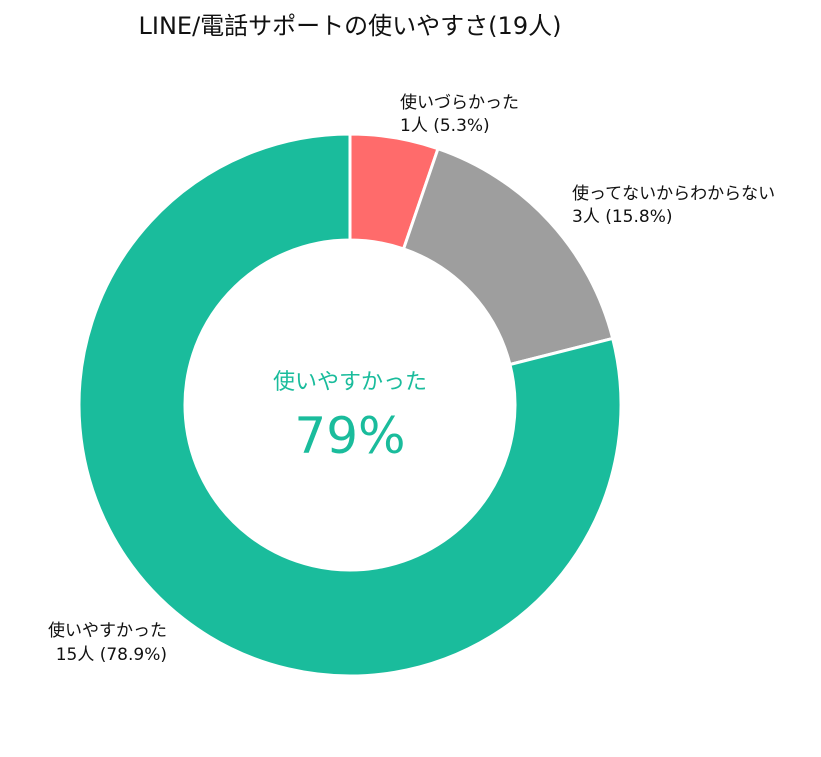  I want to click on slice-label-easy-count: 15人 (78.9%), so click(111, 655).